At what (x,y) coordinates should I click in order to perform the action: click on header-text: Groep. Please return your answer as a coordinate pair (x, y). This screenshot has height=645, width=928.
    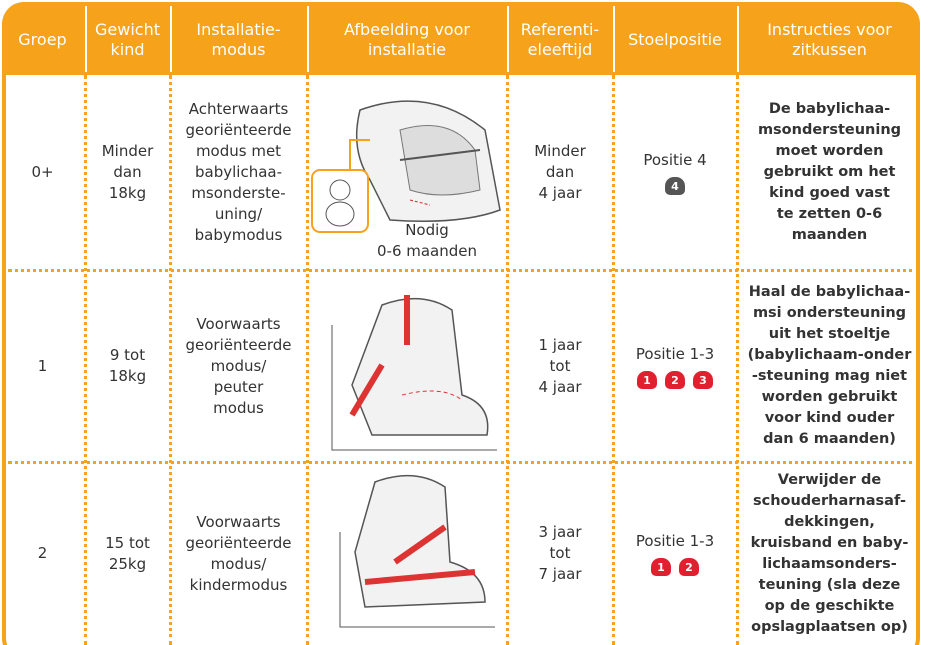
    Looking at the image, I should click on (42, 39).